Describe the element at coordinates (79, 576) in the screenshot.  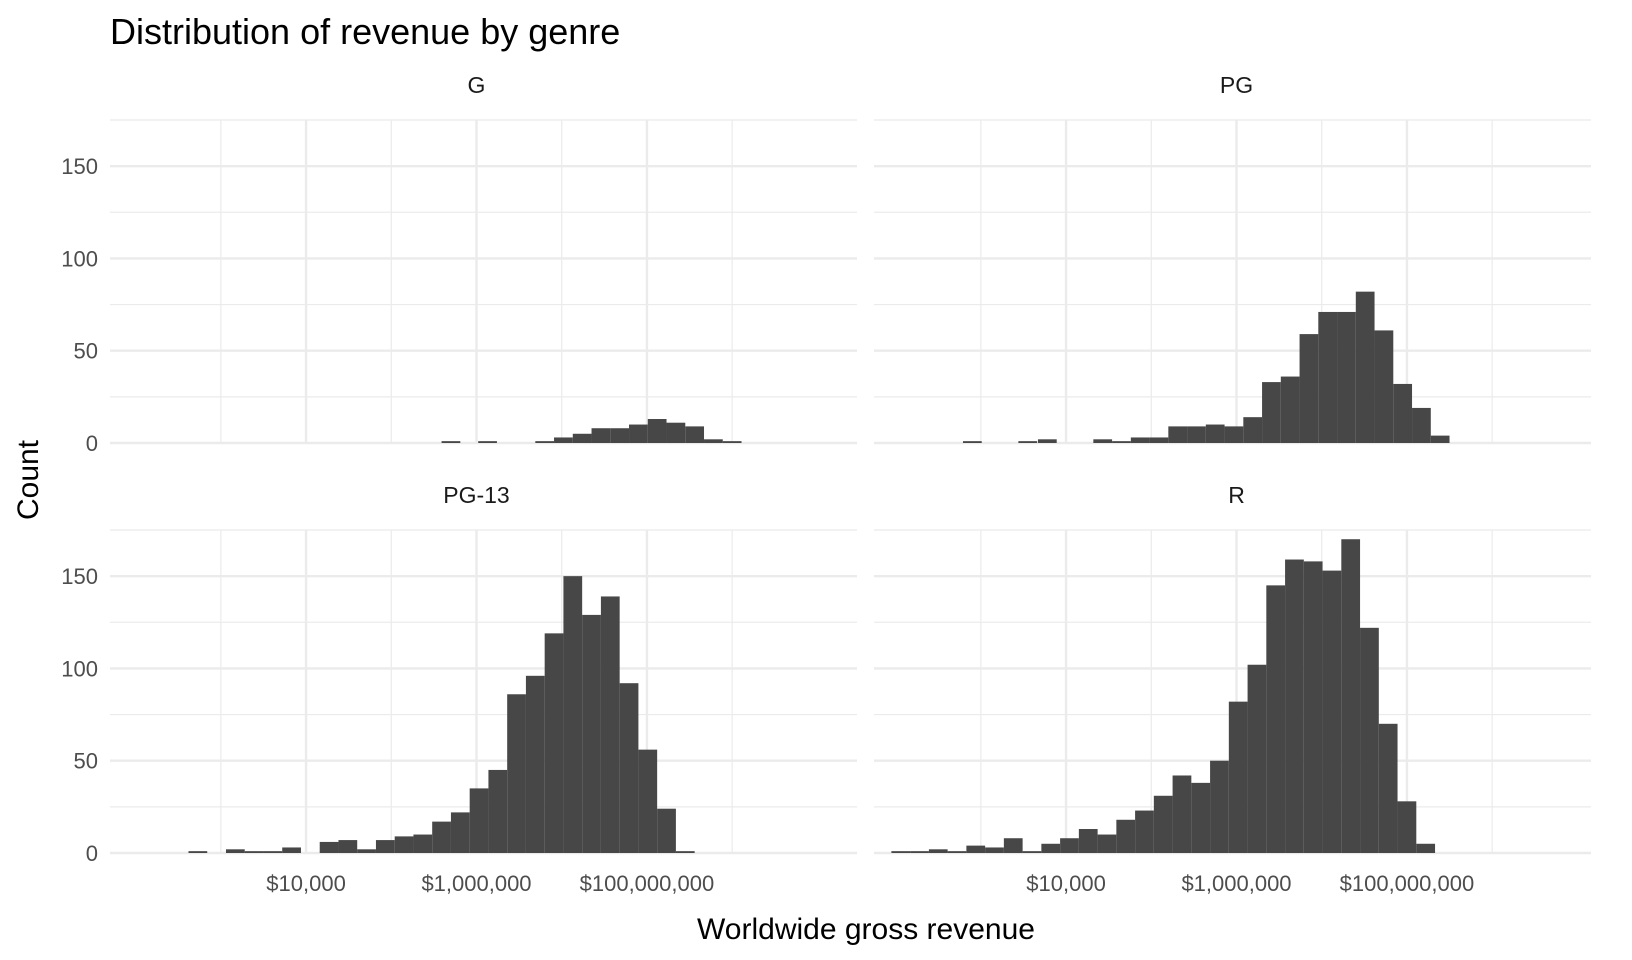
I see `y-tick-label: 150` at that location.